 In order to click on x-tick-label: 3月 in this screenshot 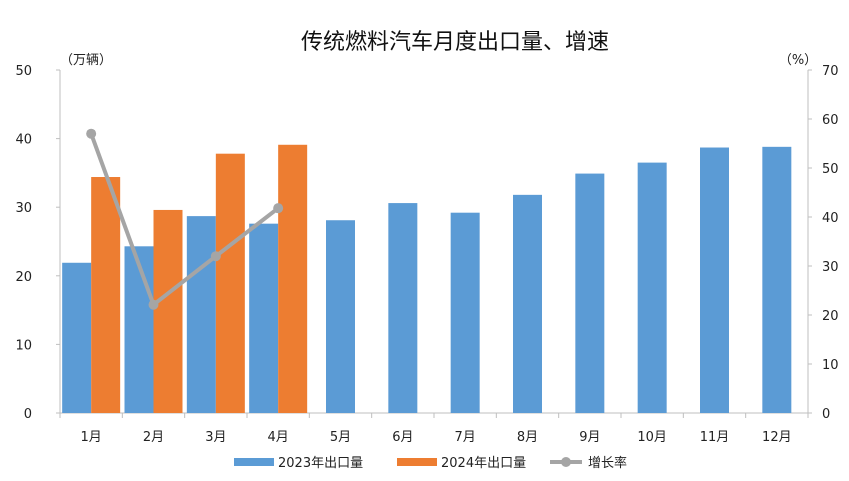, I will do `click(215, 437)`.